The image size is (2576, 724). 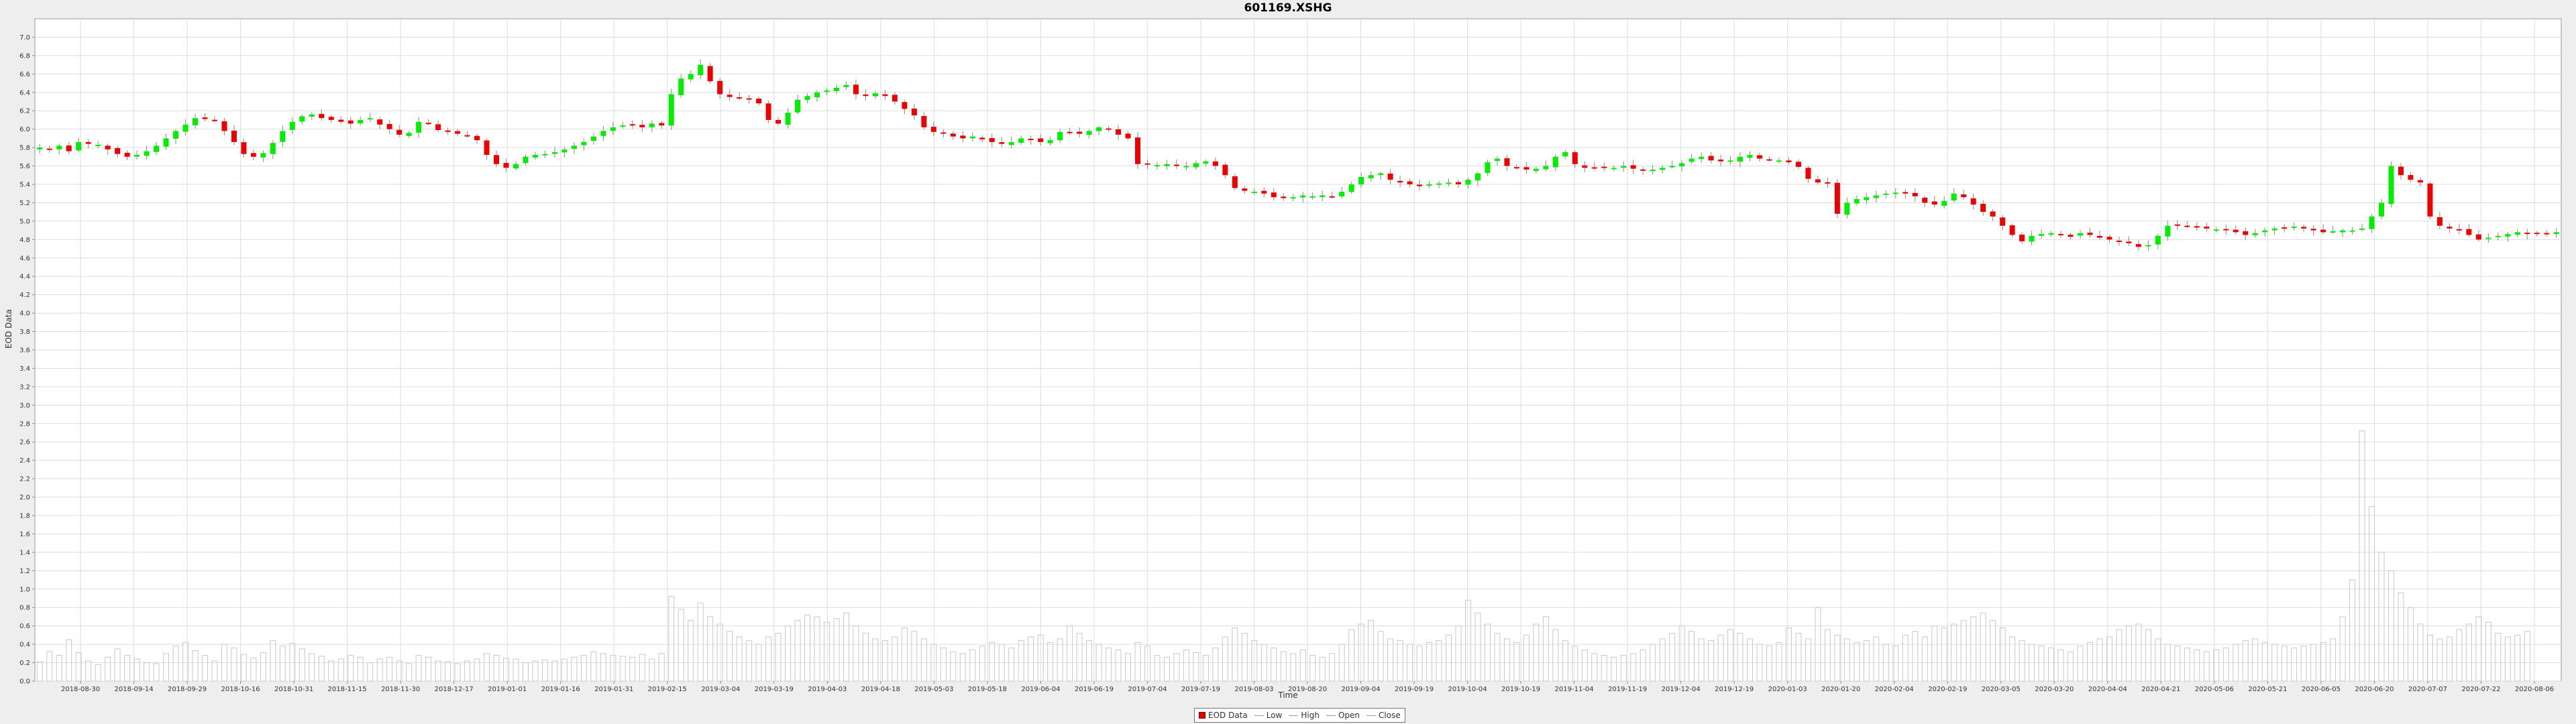 What do you see at coordinates (2427, 689) in the screenshot?
I see `x-tick-label: 2020-07-07` at bounding box center [2427, 689].